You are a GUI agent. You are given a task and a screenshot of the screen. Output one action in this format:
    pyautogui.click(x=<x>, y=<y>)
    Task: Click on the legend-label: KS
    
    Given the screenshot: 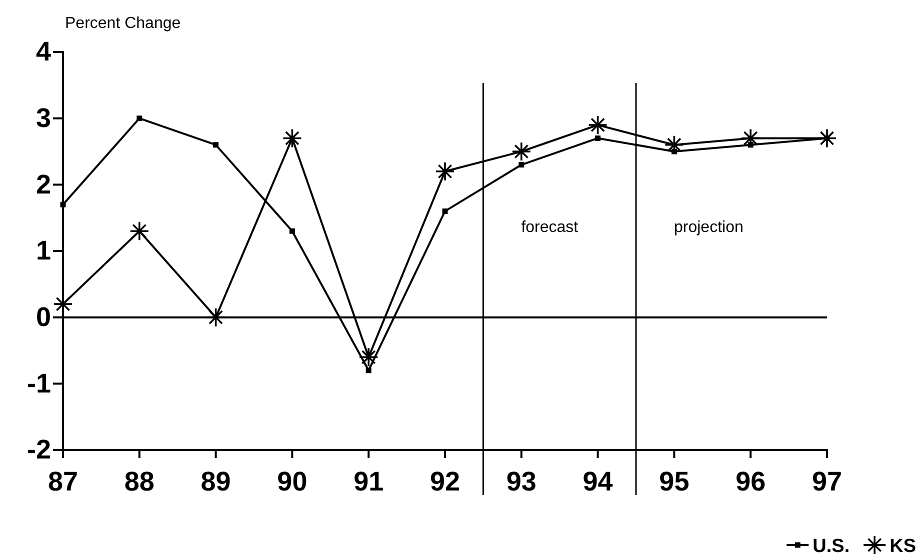 What is the action you would take?
    pyautogui.click(x=903, y=546)
    